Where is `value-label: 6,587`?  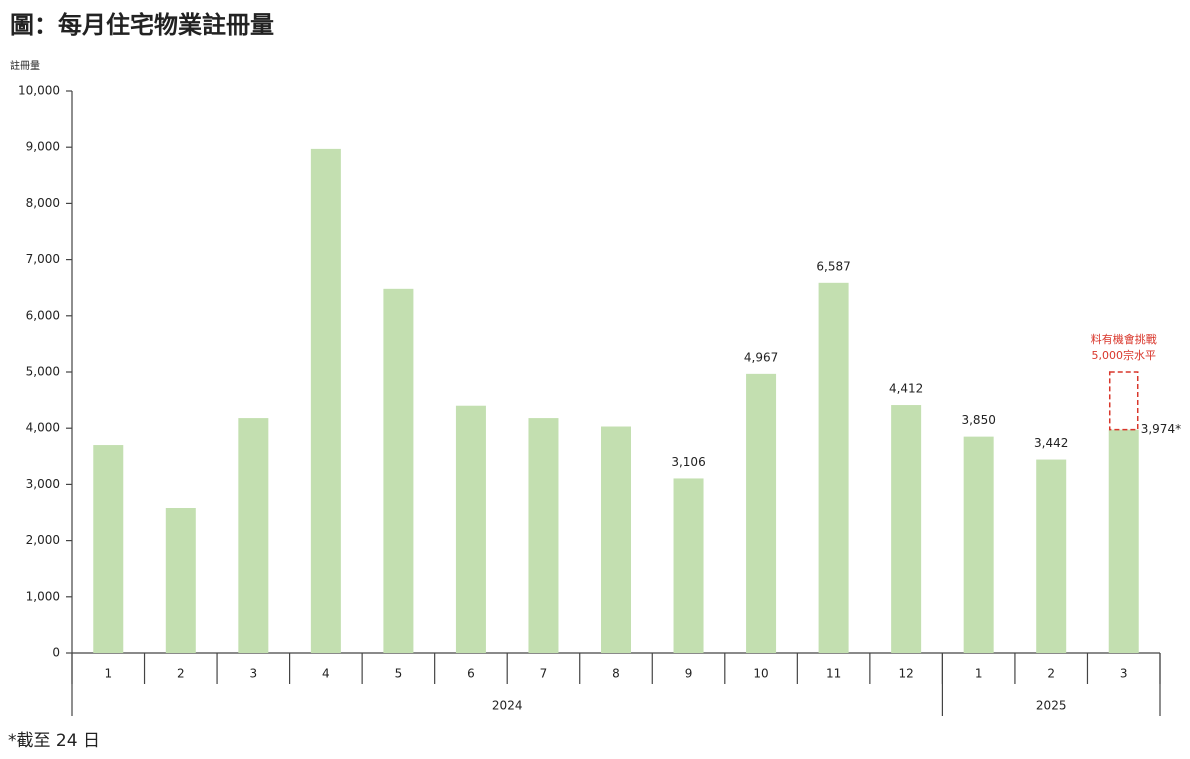
value-label: 6,587 is located at coordinates (833, 266).